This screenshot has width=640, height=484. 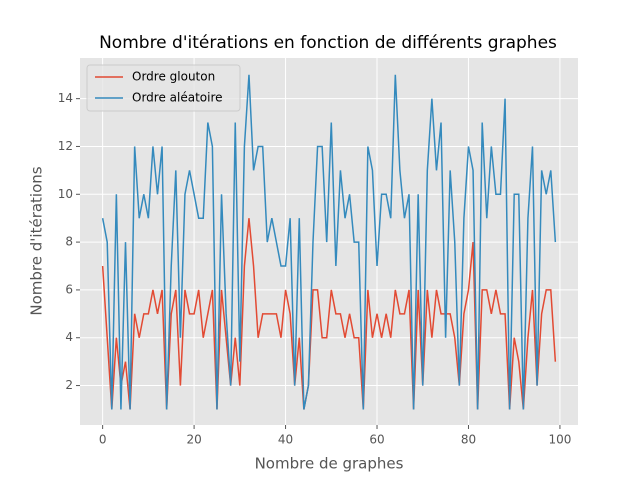 What do you see at coordinates (69, 385) in the screenshot?
I see `y-tick-label: 2` at bounding box center [69, 385].